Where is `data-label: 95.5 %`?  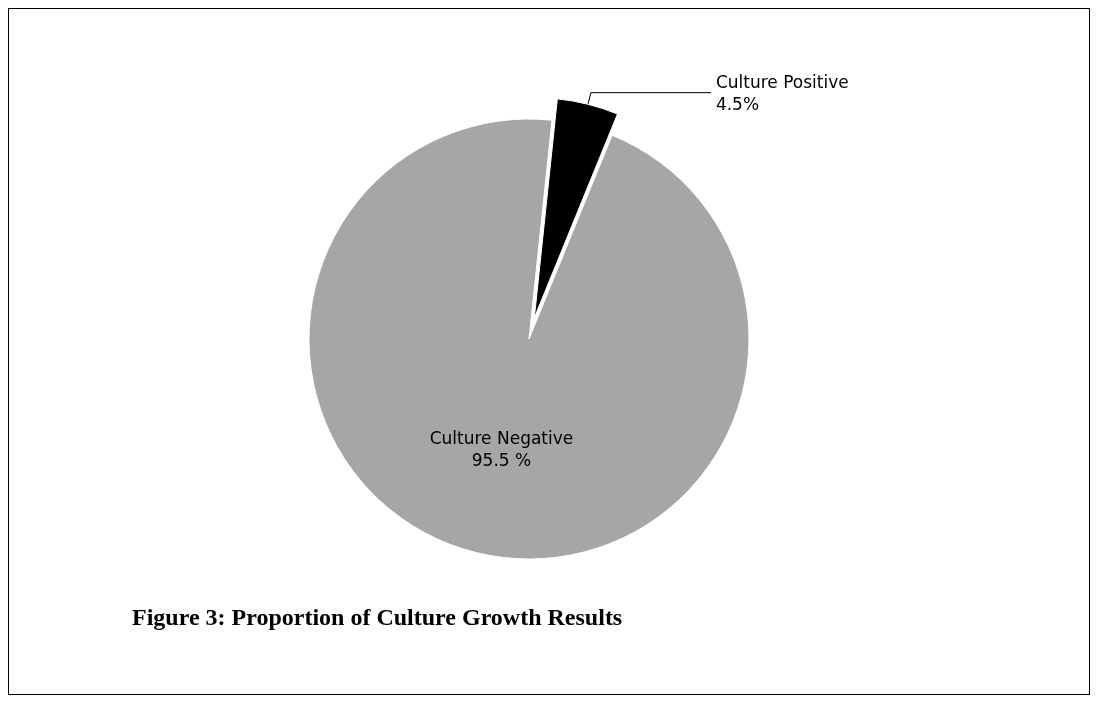 data-label: 95.5 % is located at coordinates (501, 459).